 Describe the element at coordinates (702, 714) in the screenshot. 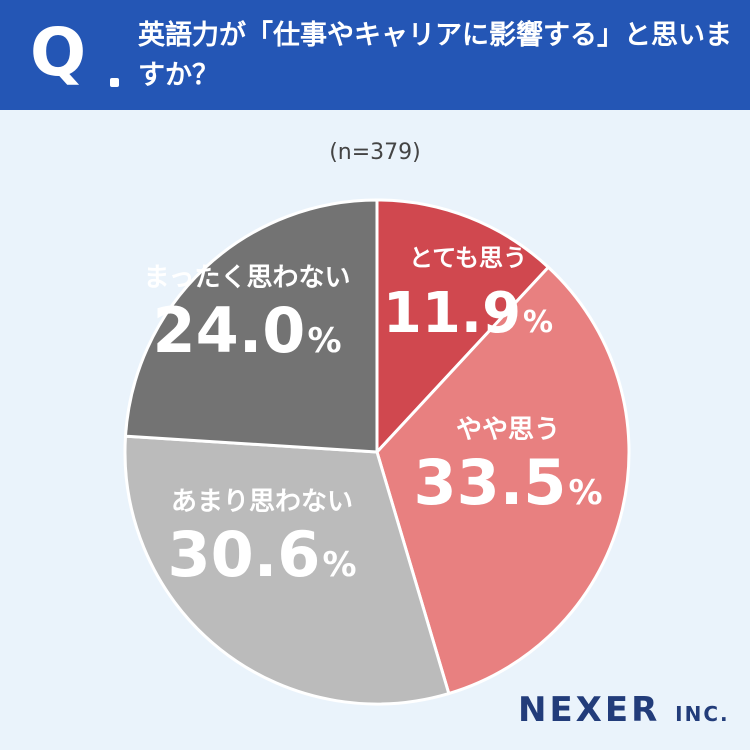

I see `logo-suffix: INC.` at that location.